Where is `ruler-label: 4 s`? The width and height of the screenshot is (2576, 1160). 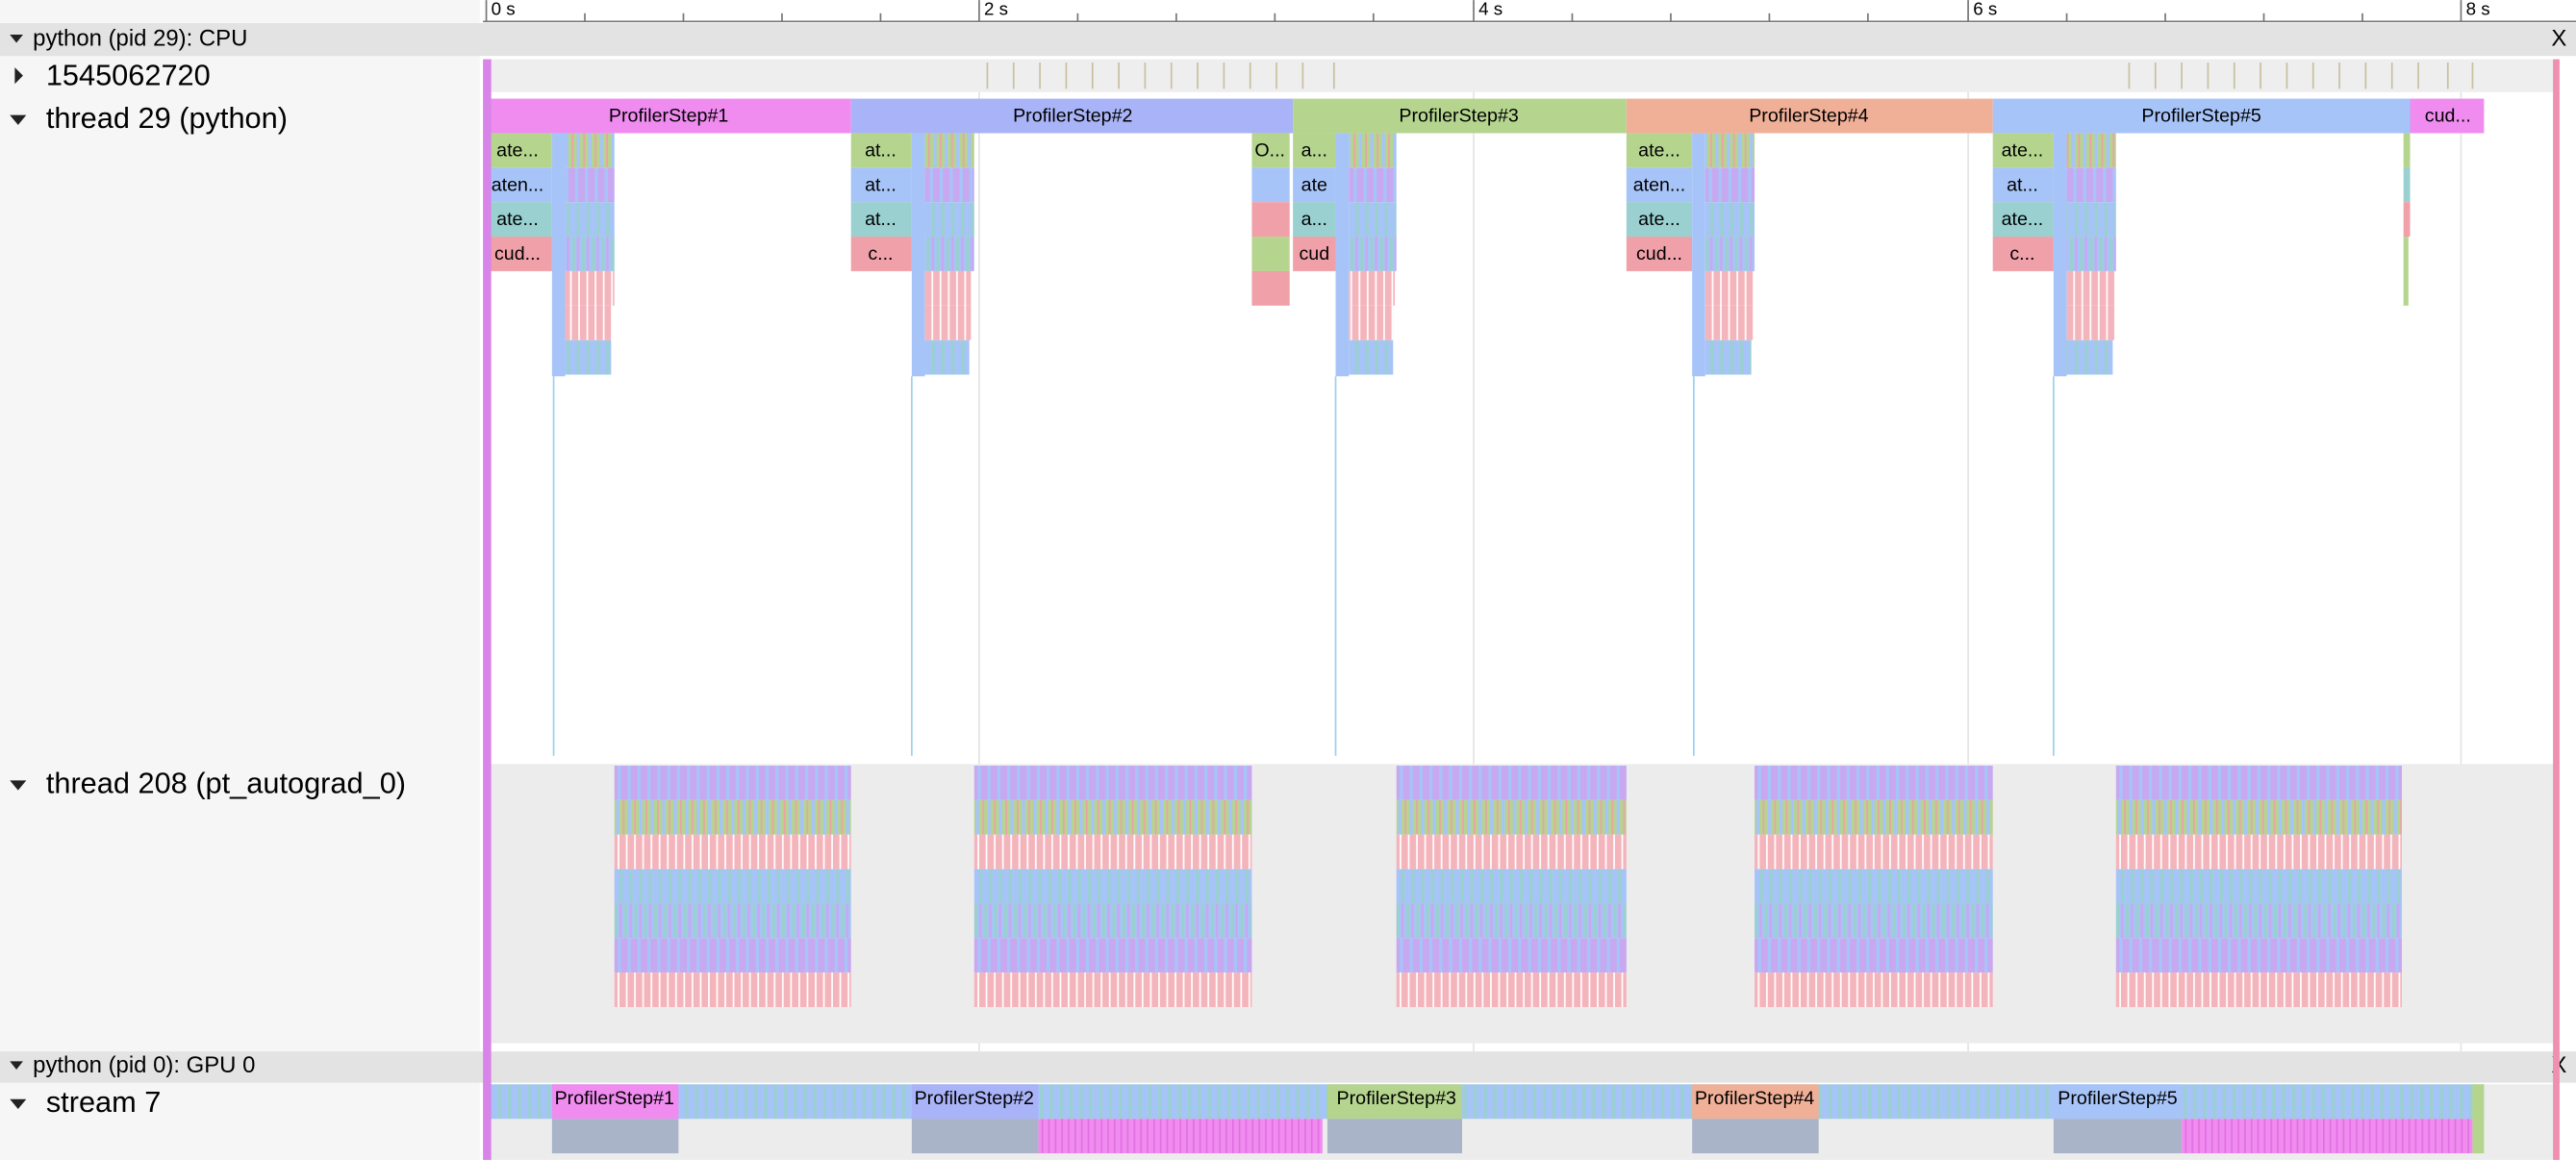
ruler-label: 4 s is located at coordinates (1491, 9).